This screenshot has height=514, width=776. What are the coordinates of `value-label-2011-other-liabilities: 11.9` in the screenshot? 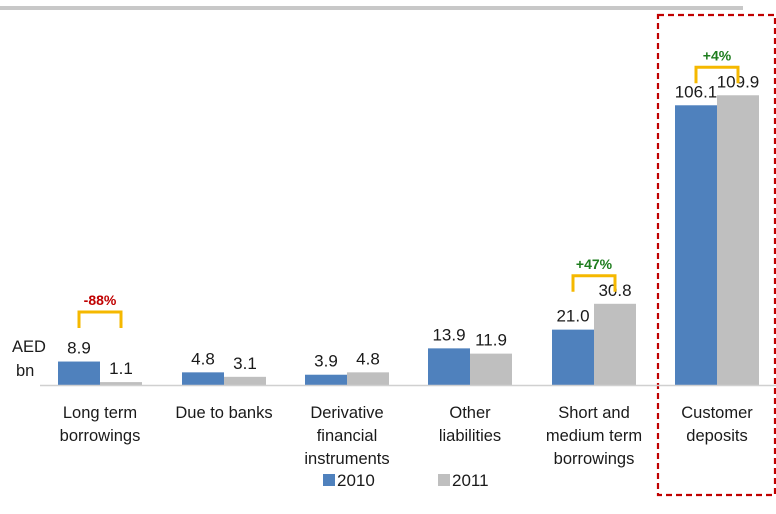 It's located at (491, 340).